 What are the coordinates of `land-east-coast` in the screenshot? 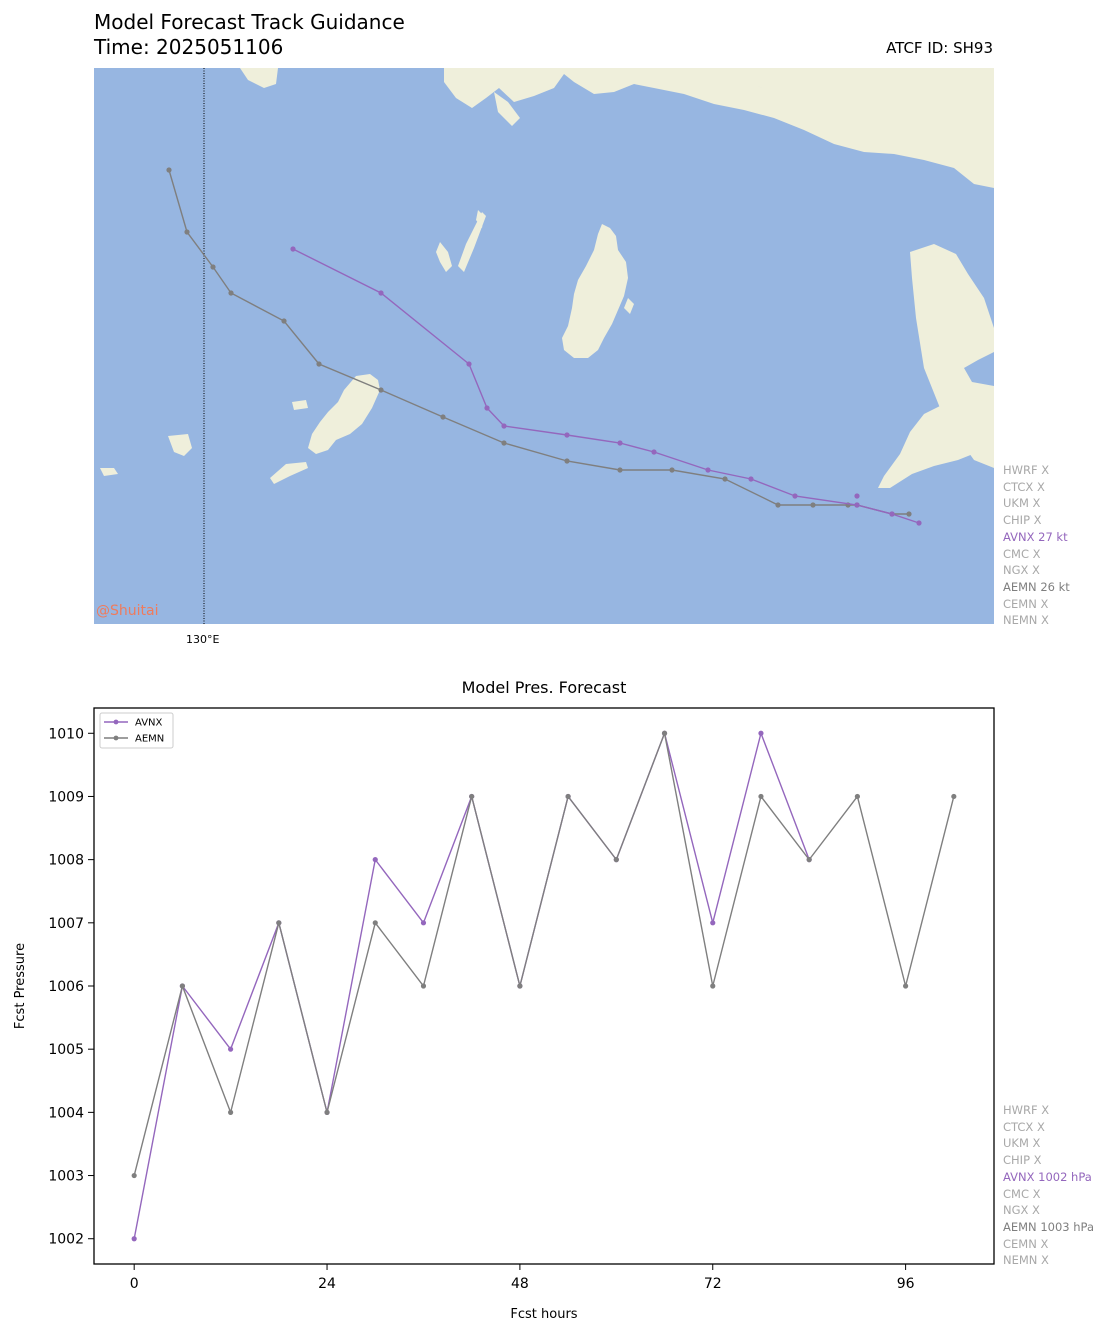 It's located at (952, 434).